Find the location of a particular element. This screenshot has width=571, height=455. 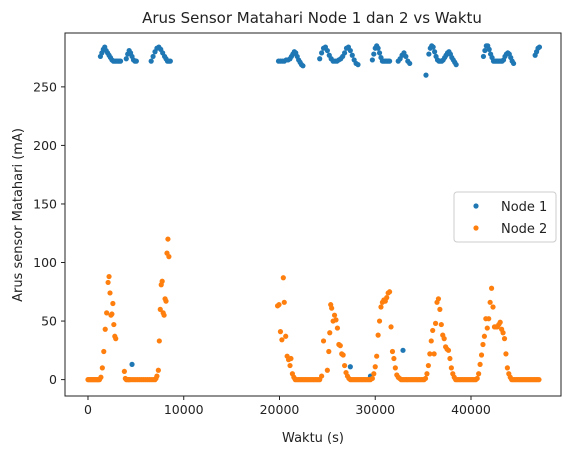

x-tick-label-3: 30000 is located at coordinates (375, 409).